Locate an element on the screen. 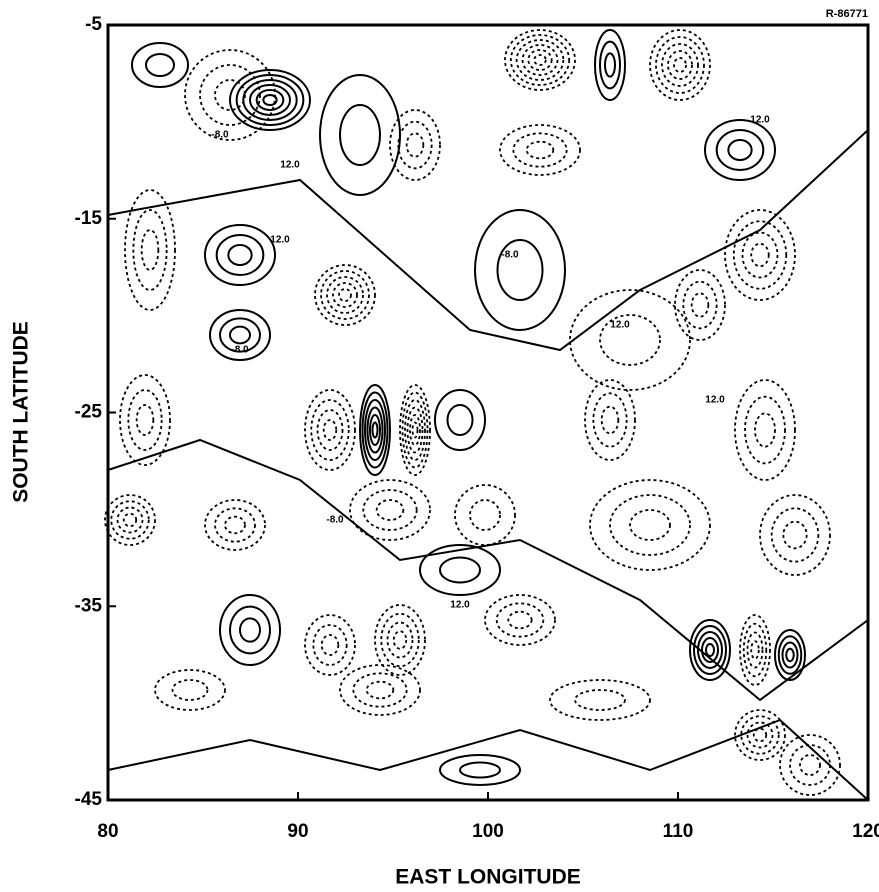  x-tick-label: 90 is located at coordinates (297, 831).